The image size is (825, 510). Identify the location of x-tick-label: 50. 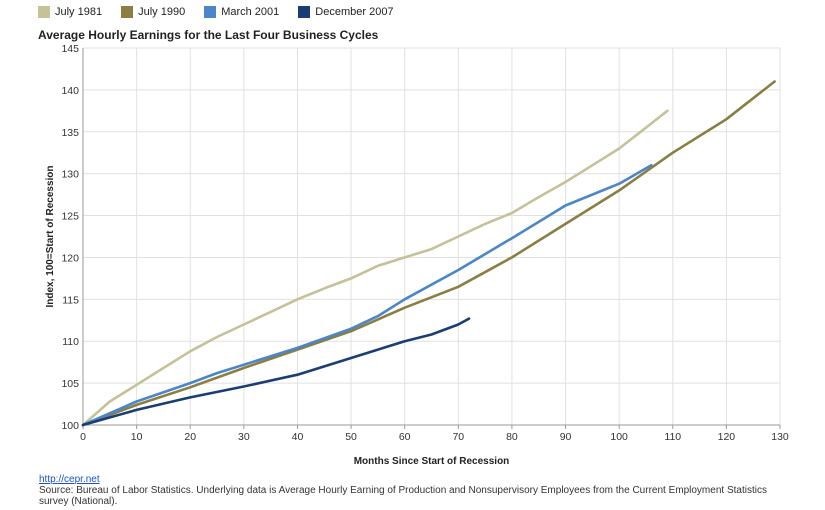
(351, 437).